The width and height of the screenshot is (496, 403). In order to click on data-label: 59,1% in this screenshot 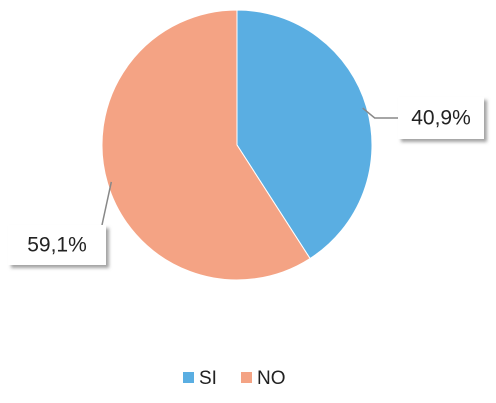, I will do `click(57, 245)`.